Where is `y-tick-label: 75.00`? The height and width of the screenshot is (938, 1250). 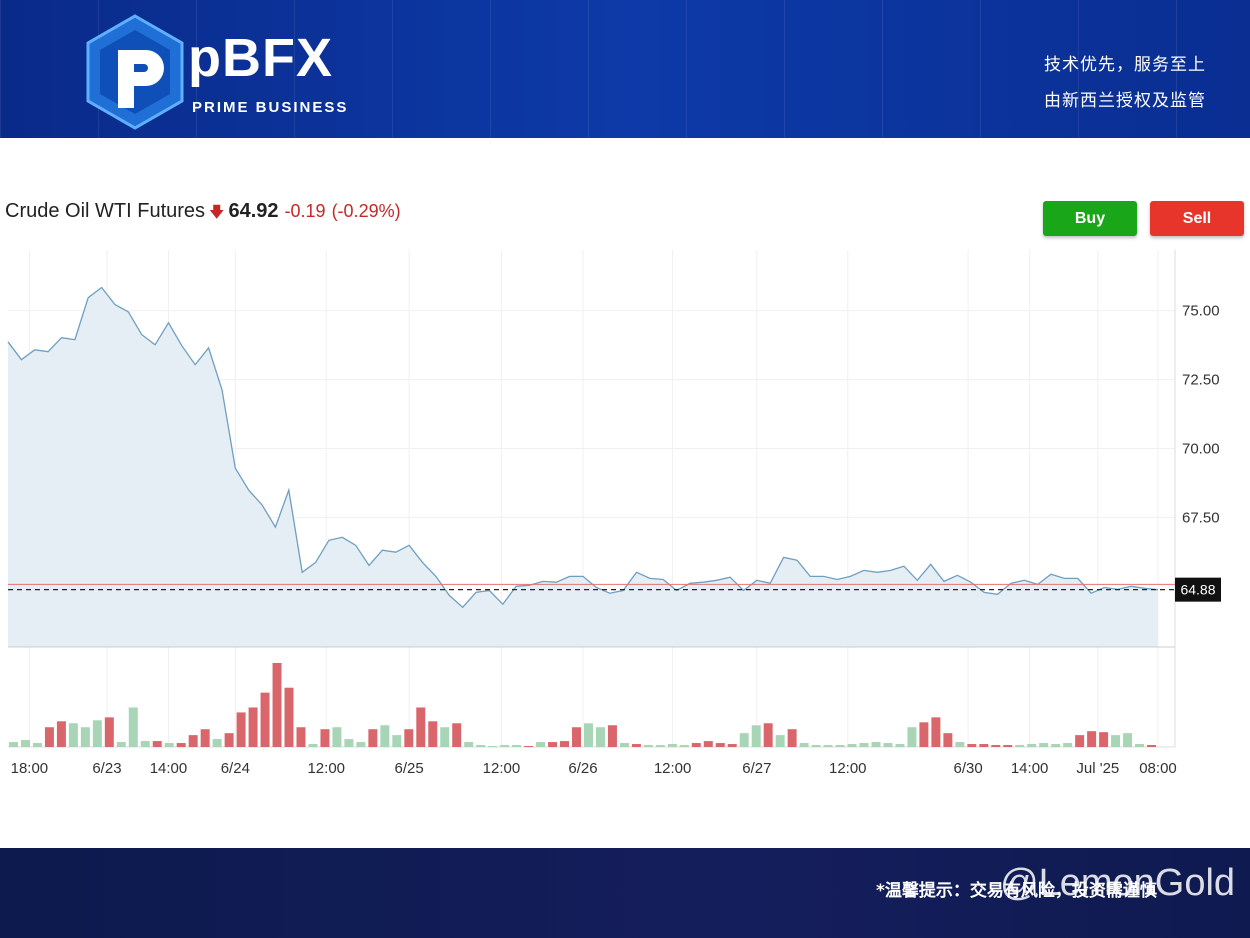 y-tick-label: 75.00 is located at coordinates (1201, 311).